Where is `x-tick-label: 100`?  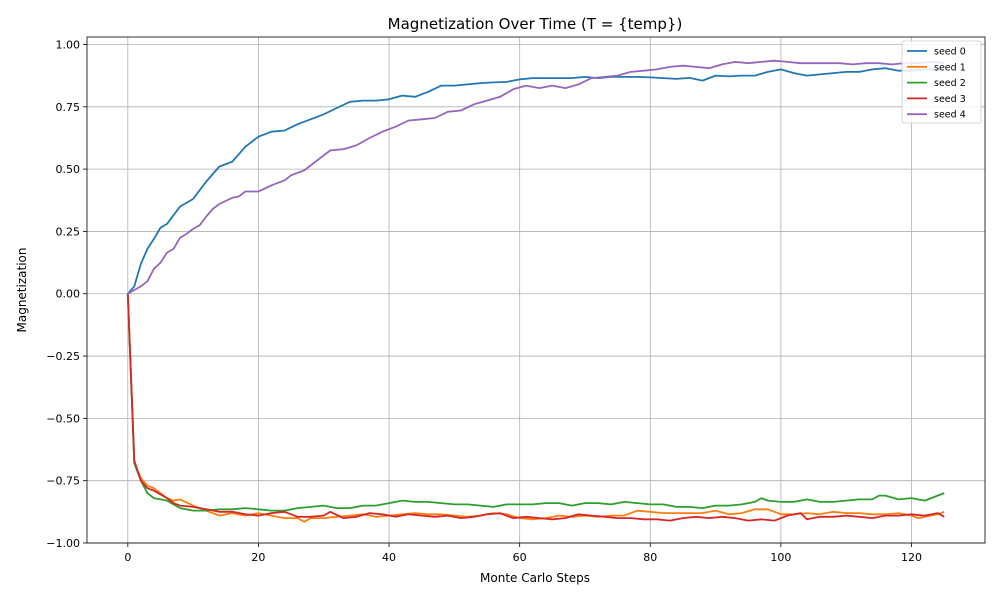
x-tick-label: 100 is located at coordinates (780, 557).